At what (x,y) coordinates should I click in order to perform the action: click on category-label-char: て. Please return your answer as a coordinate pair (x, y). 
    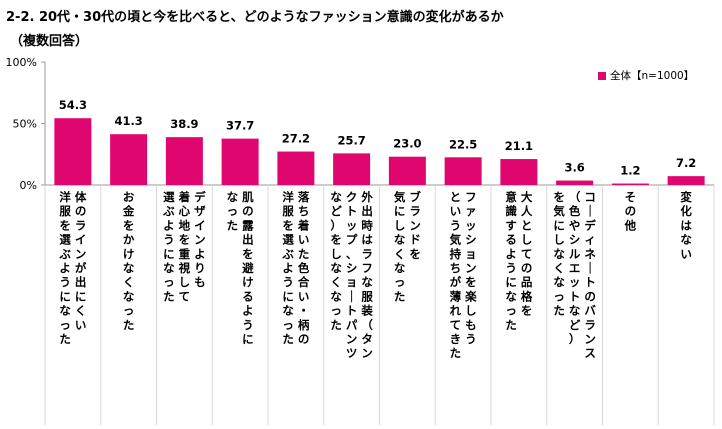
    Looking at the image, I should click on (456, 325).